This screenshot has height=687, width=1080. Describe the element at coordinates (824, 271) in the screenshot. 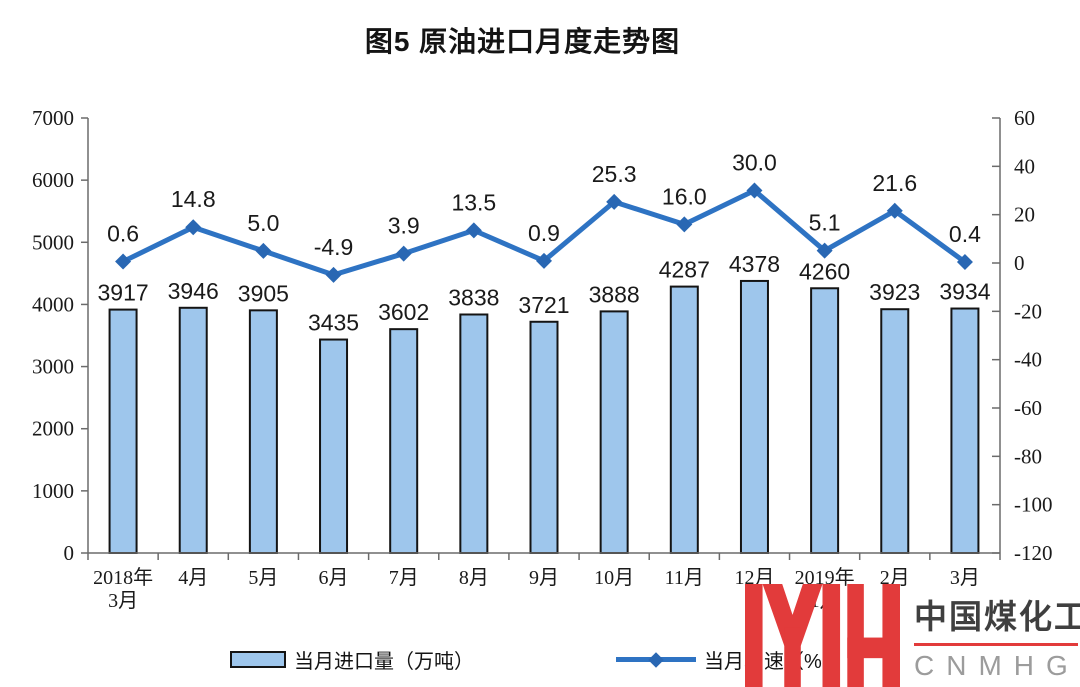

I see `bar-value-label: 4260` at that location.